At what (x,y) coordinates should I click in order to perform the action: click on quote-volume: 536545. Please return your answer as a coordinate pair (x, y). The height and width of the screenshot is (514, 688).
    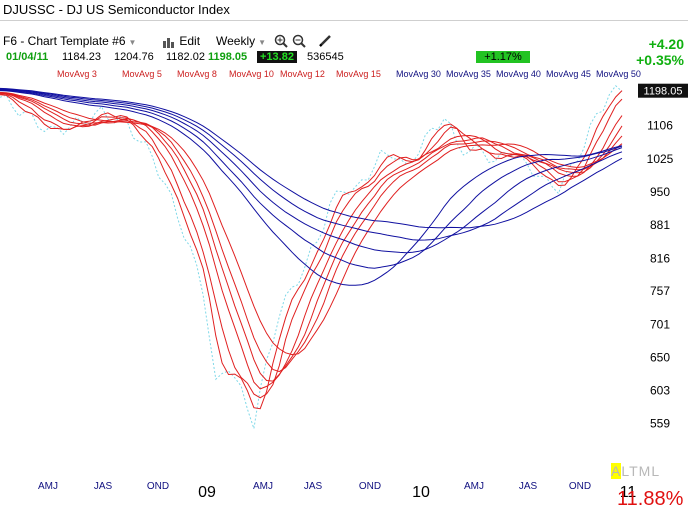
    Looking at the image, I should click on (325, 57).